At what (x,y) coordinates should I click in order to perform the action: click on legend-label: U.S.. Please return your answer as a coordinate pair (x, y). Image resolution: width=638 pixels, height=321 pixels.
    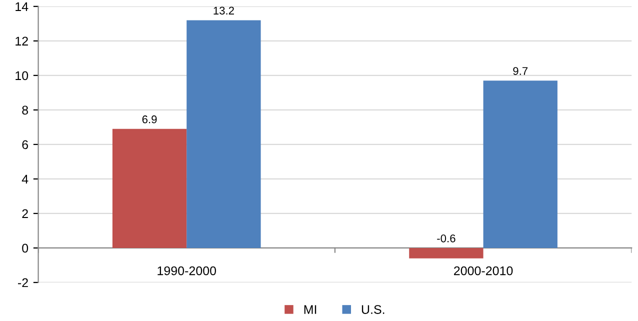
    Looking at the image, I should click on (373, 309).